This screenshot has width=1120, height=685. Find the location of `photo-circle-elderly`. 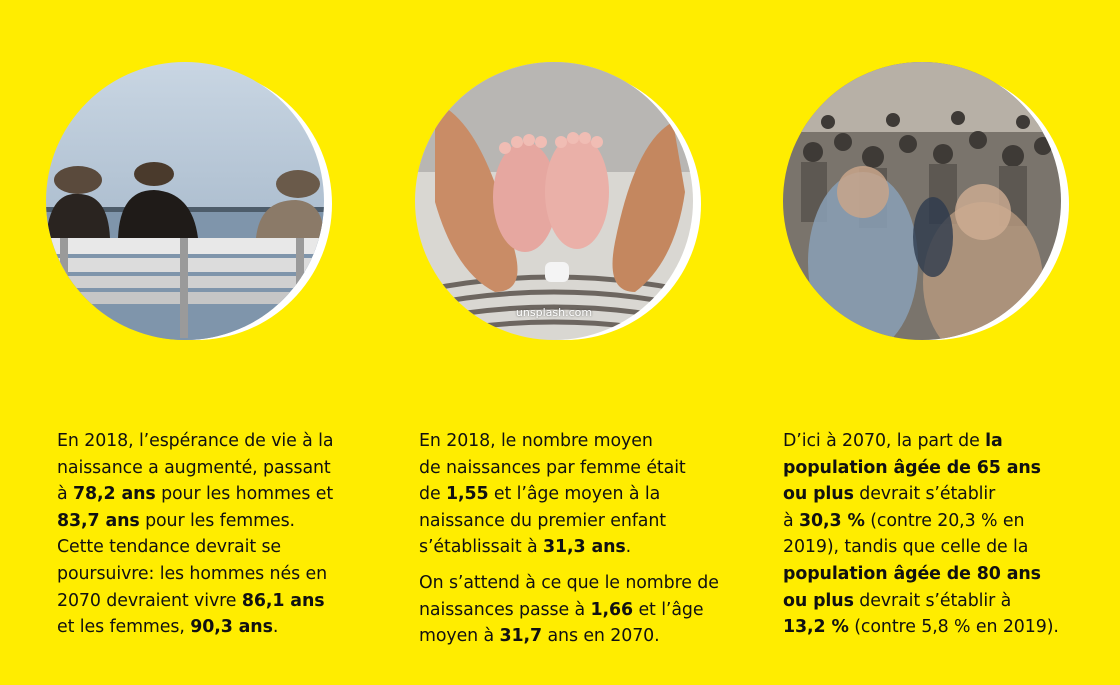

photo-circle-elderly is located at coordinates (191, 207).